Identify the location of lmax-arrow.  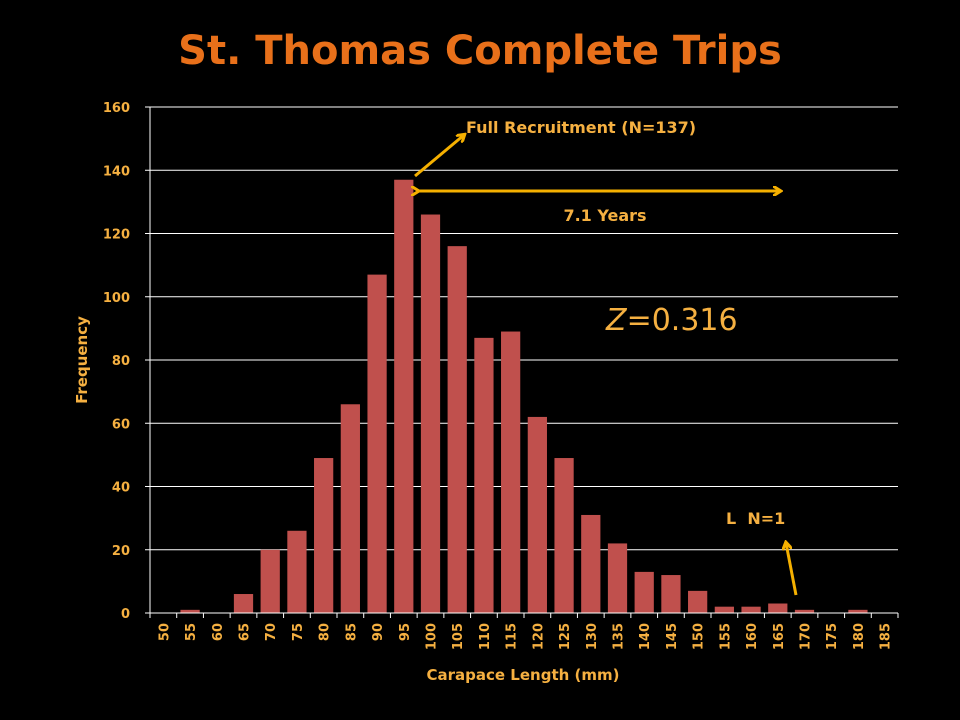
(792, 569).